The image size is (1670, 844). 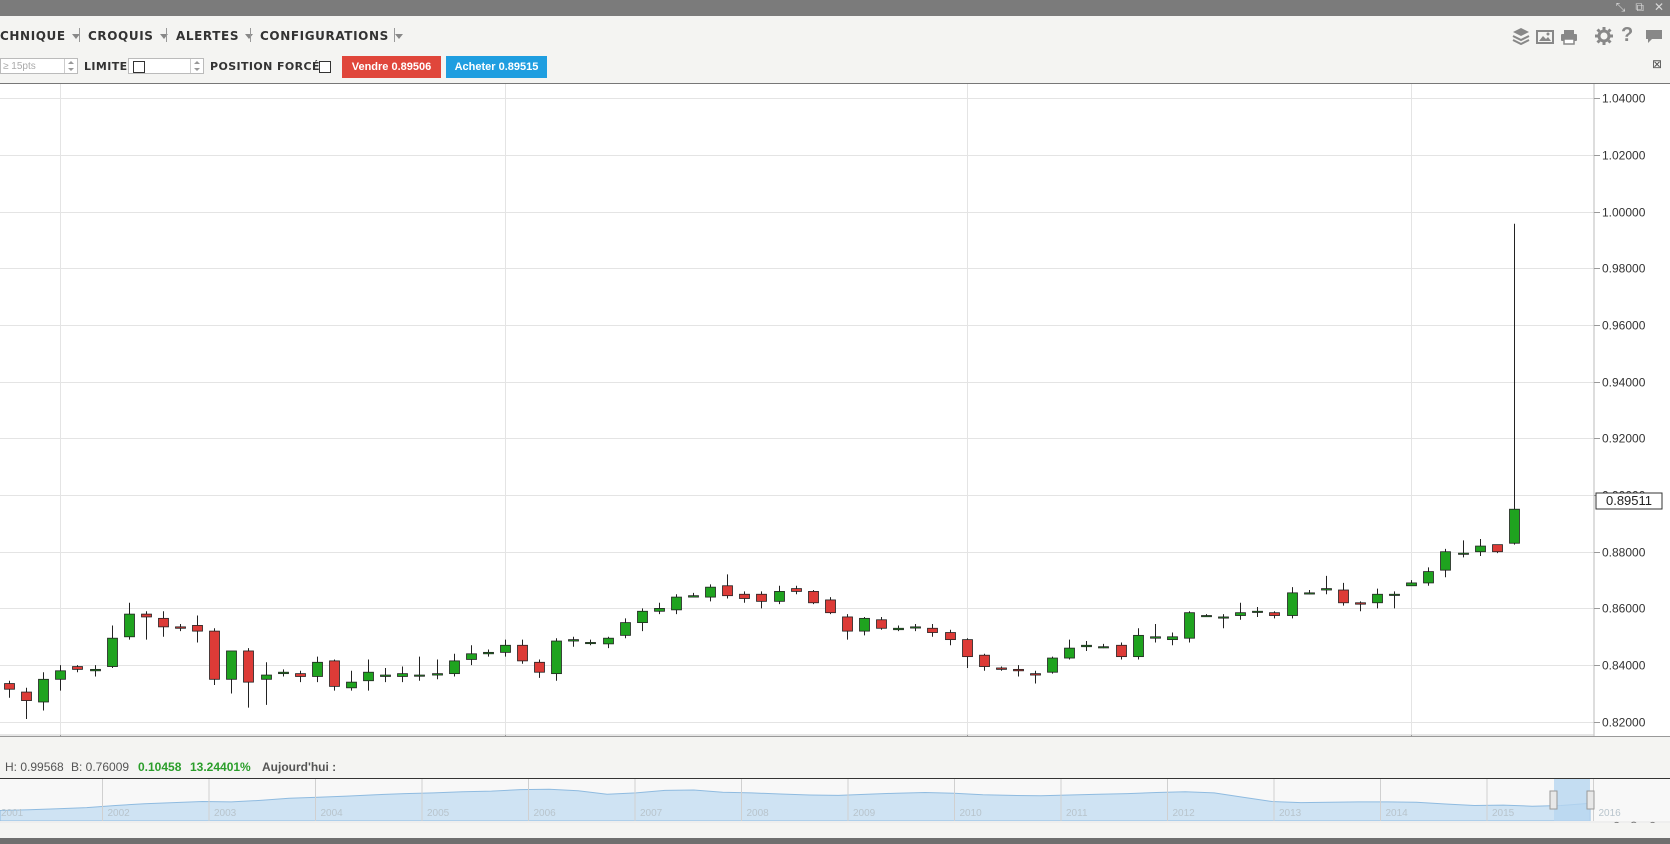 What do you see at coordinates (971, 813) in the screenshot?
I see `navigator-year-label: 2010` at bounding box center [971, 813].